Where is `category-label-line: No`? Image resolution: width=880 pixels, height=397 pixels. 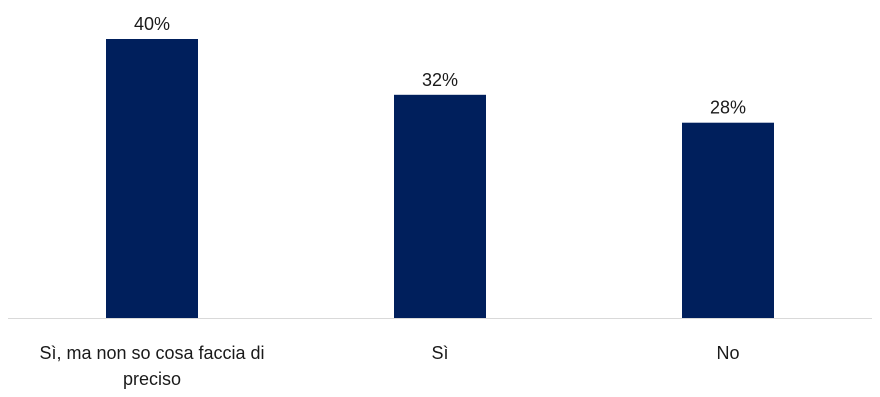
category-label-line: No is located at coordinates (727, 353).